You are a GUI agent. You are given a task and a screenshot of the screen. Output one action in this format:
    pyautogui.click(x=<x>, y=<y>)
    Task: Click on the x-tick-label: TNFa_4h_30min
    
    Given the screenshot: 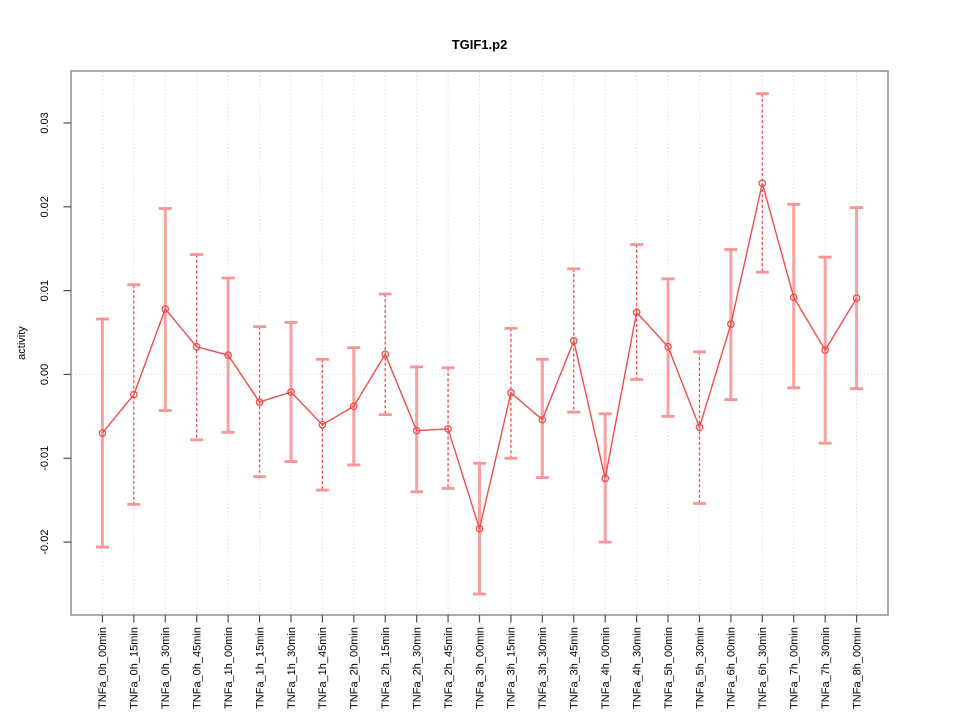 What is the action you would take?
    pyautogui.click(x=637, y=668)
    